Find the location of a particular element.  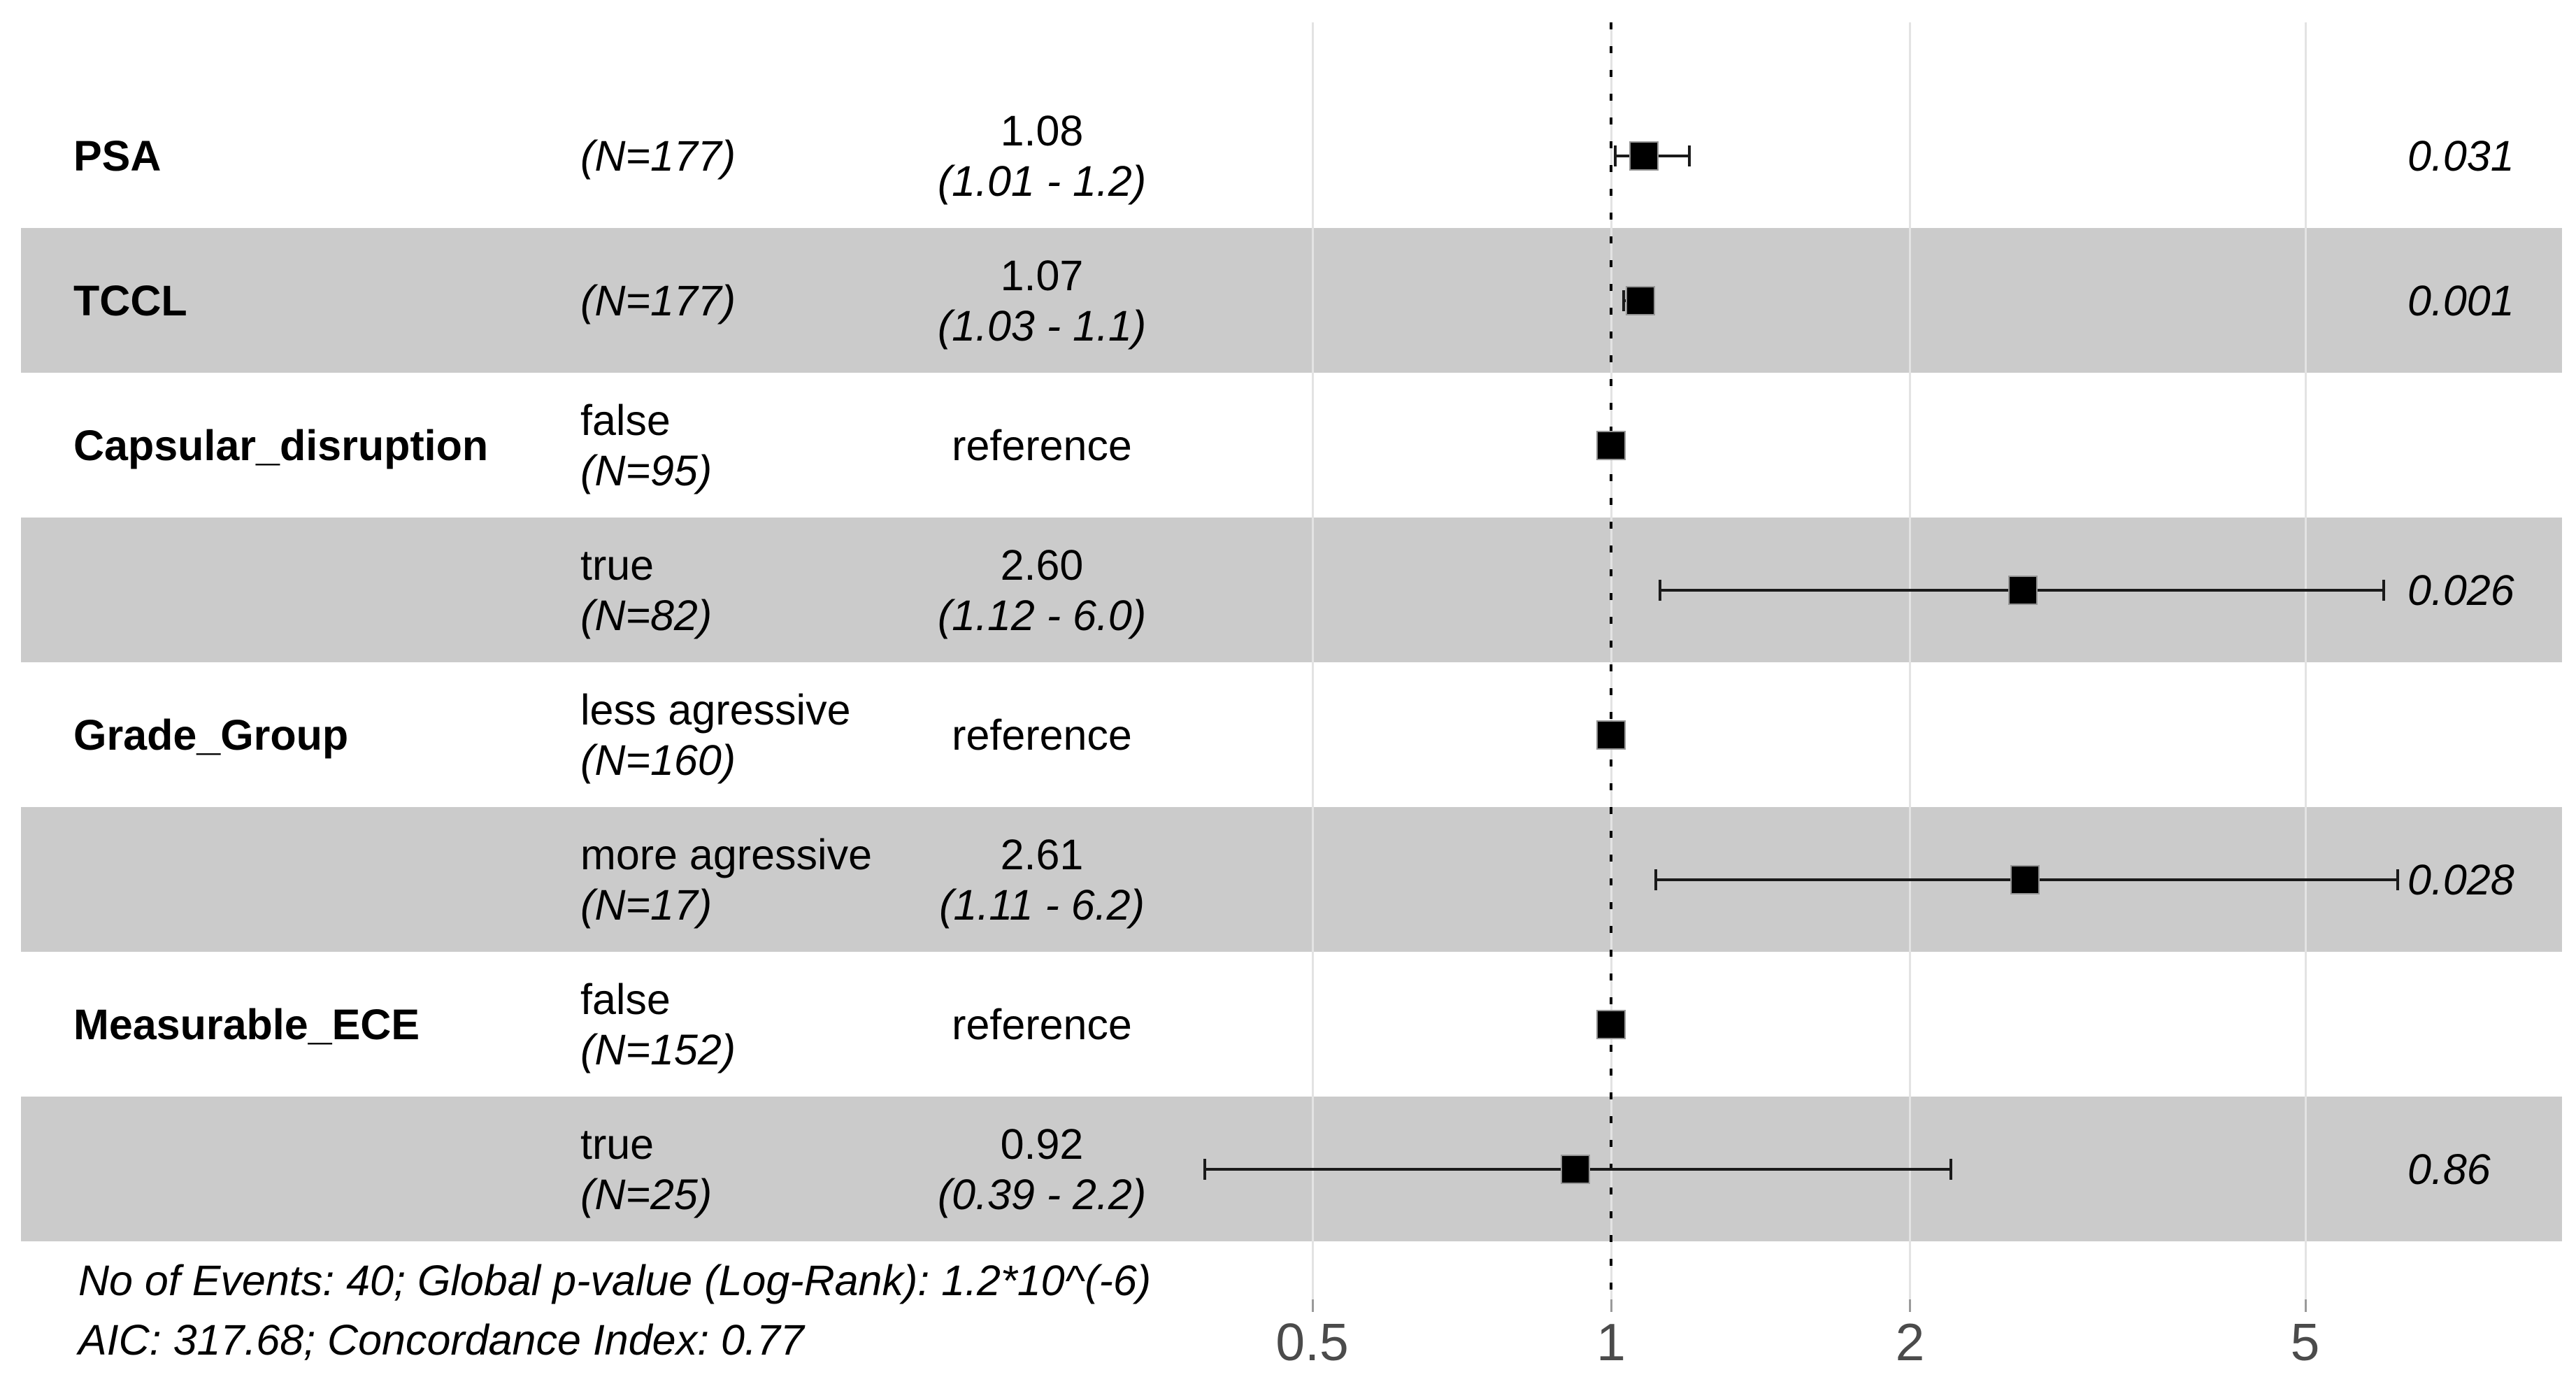

estimate-cell: 1.08 (1.01 - 1.2) is located at coordinates (1042, 156).